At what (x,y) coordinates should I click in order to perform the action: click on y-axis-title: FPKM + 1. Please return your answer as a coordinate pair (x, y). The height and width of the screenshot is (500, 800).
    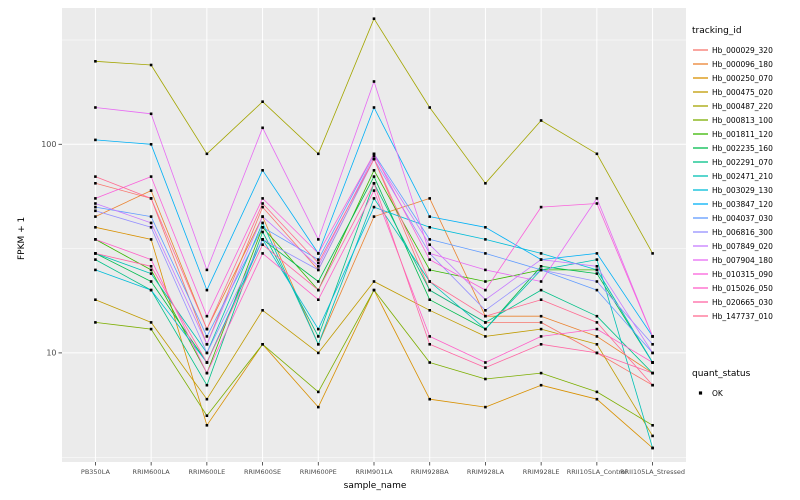
    Looking at the image, I should click on (22, 238).